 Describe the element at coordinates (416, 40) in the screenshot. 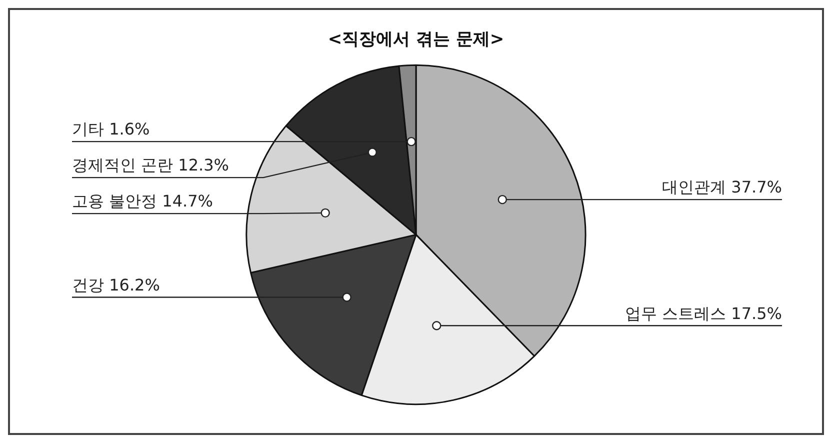

I see `chart-title: <직장에서 겪는 문제>` at that location.